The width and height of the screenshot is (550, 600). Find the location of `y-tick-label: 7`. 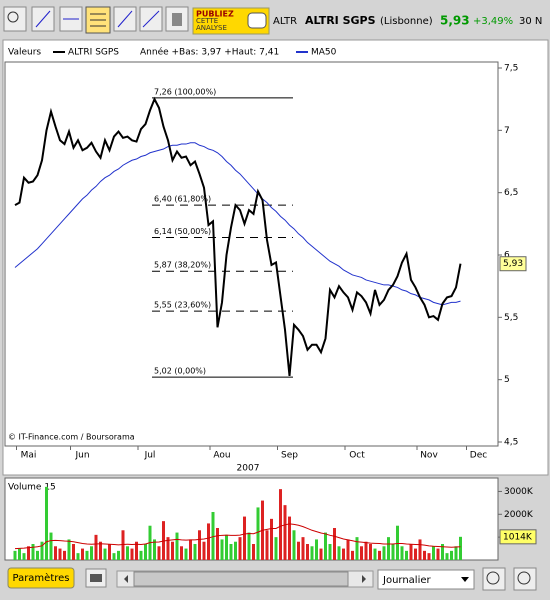

y-tick-label: 7 is located at coordinates (507, 131).